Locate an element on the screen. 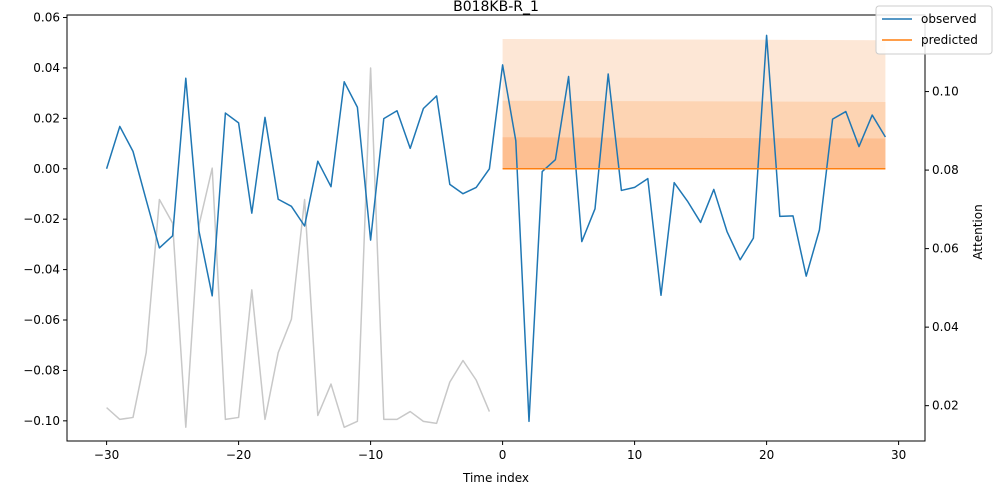  legend: observed predicted is located at coordinates (934, 30).